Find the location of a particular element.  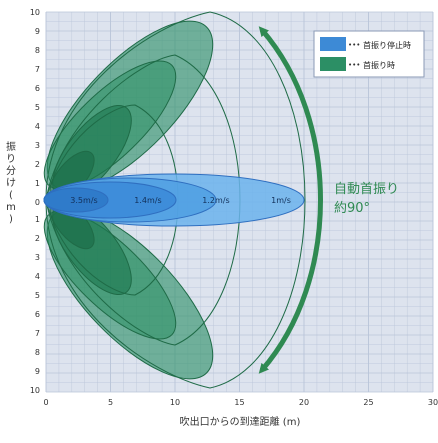

x-tick-label: 10 is located at coordinates (175, 402).